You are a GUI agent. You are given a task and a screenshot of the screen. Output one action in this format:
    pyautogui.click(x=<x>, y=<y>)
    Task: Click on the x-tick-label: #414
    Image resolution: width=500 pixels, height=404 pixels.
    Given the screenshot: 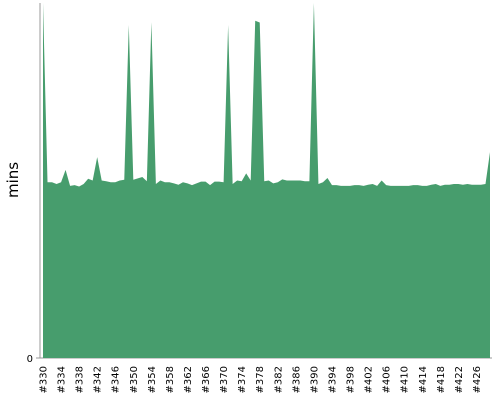 What is the action you would take?
    pyautogui.click(x=423, y=379)
    